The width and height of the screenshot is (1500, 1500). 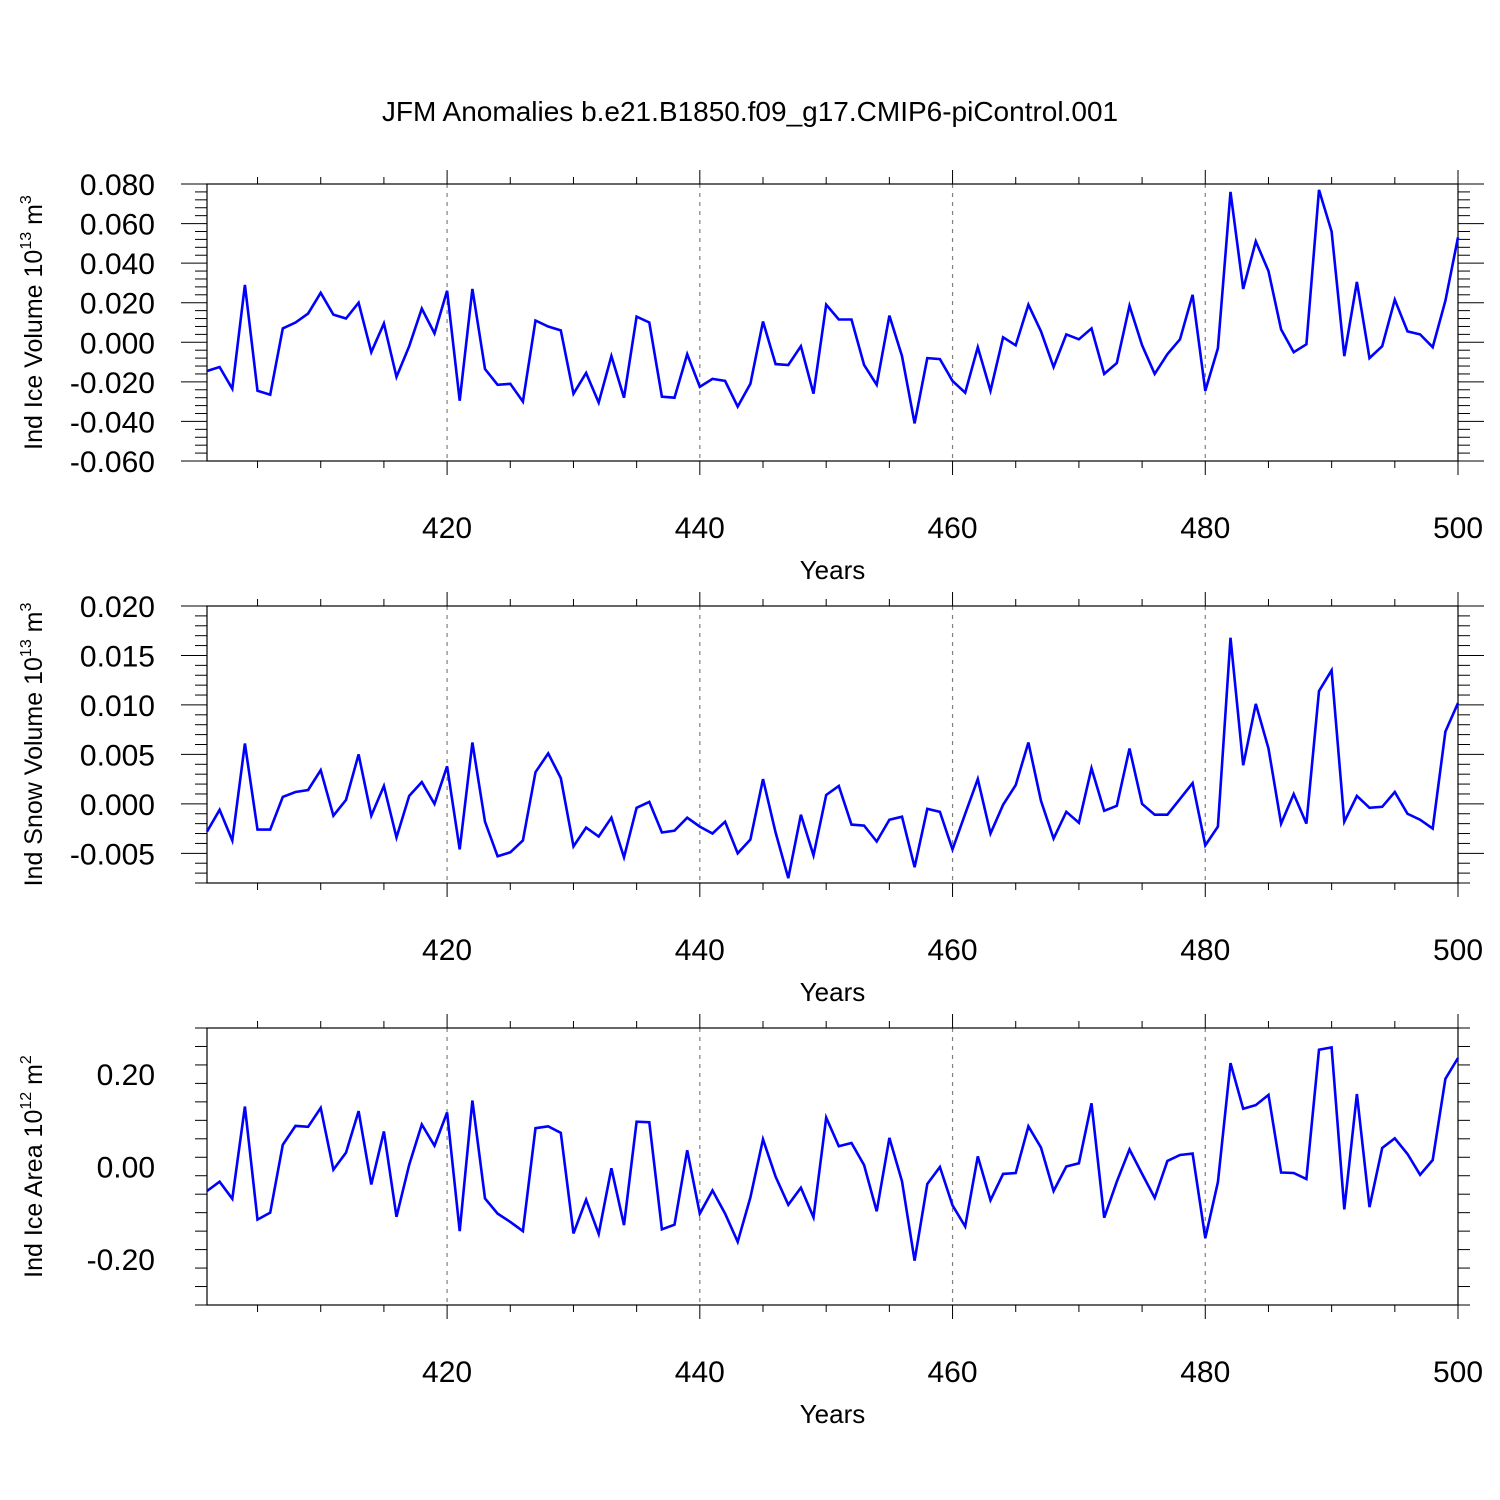 I want to click on y-tick-label: 0.010, so click(x=117, y=706).